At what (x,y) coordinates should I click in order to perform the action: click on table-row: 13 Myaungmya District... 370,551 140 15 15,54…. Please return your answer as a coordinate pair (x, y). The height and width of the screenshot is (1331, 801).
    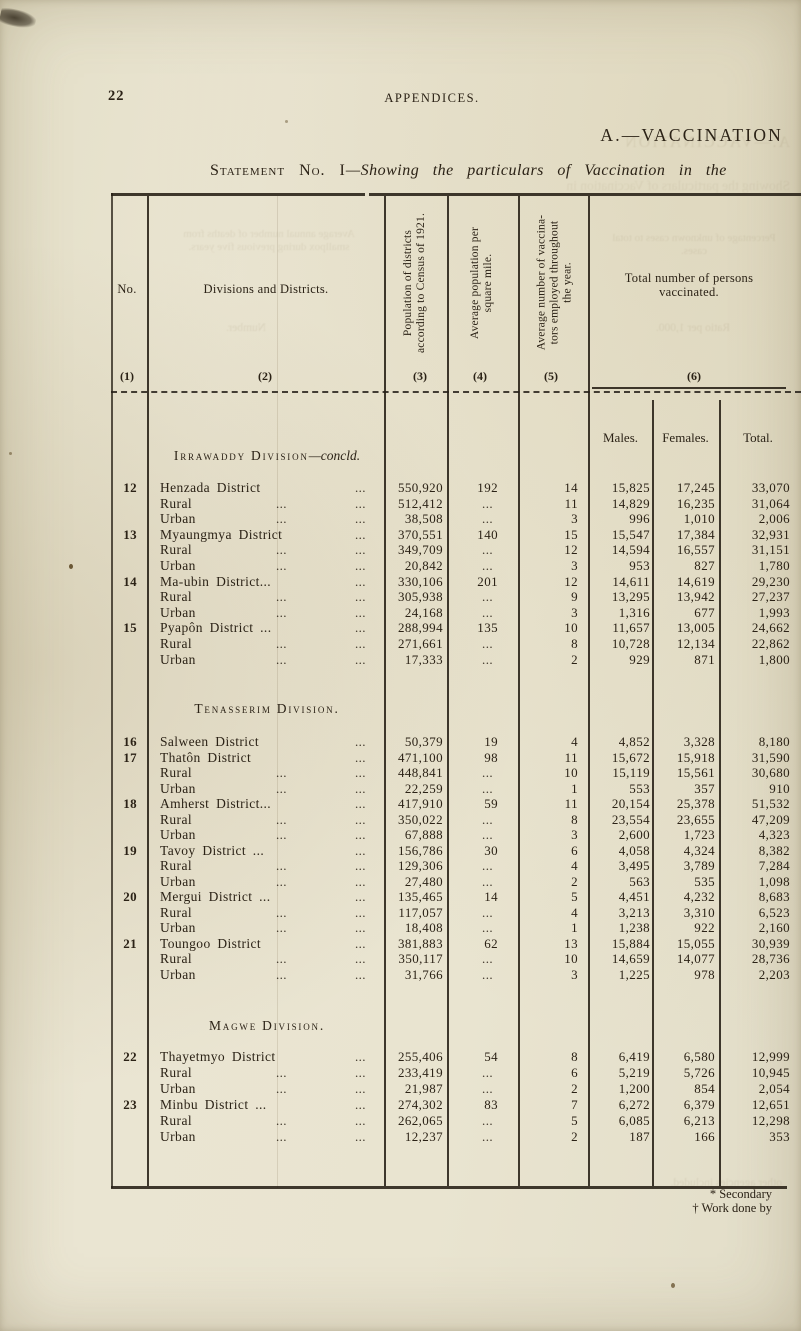
    Looking at the image, I should click on (400, 535).